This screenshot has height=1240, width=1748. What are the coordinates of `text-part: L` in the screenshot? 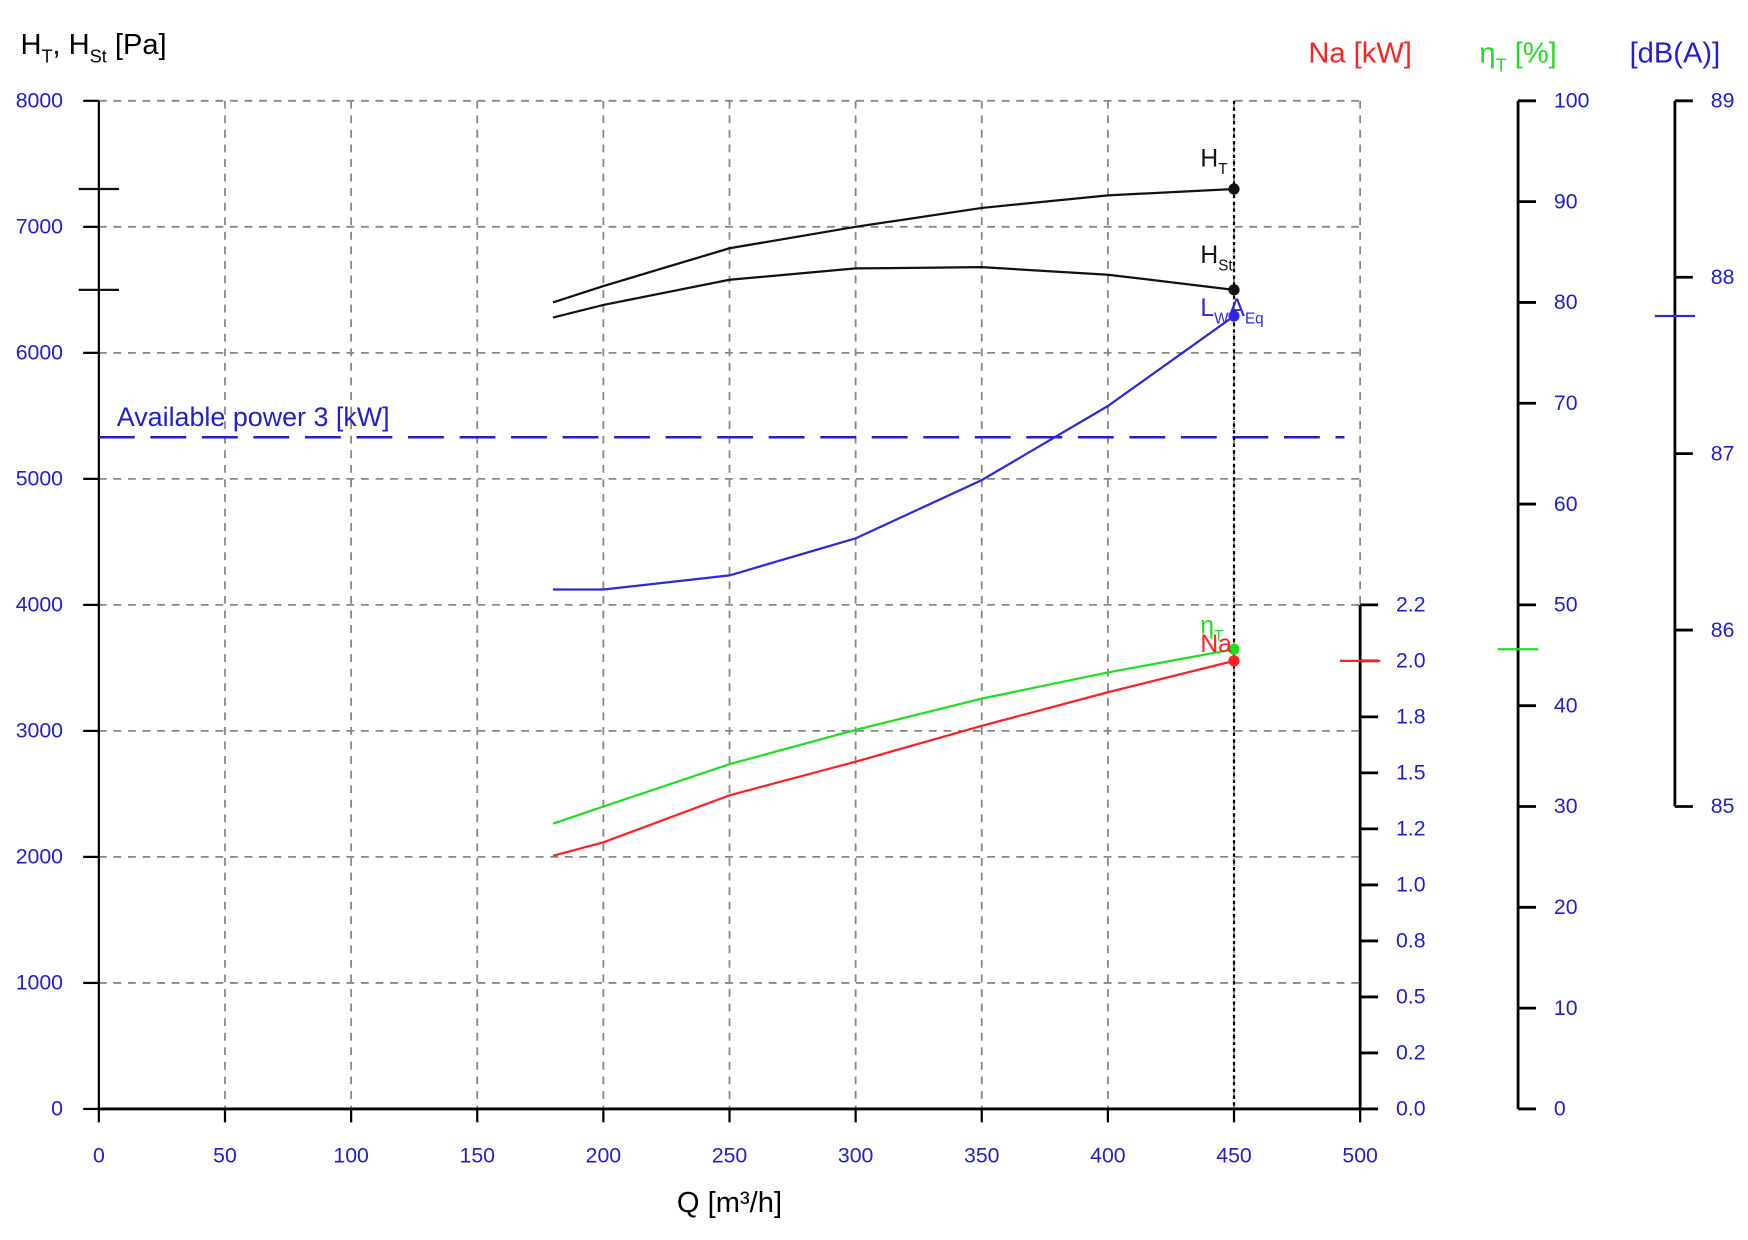 It's located at (1207, 308).